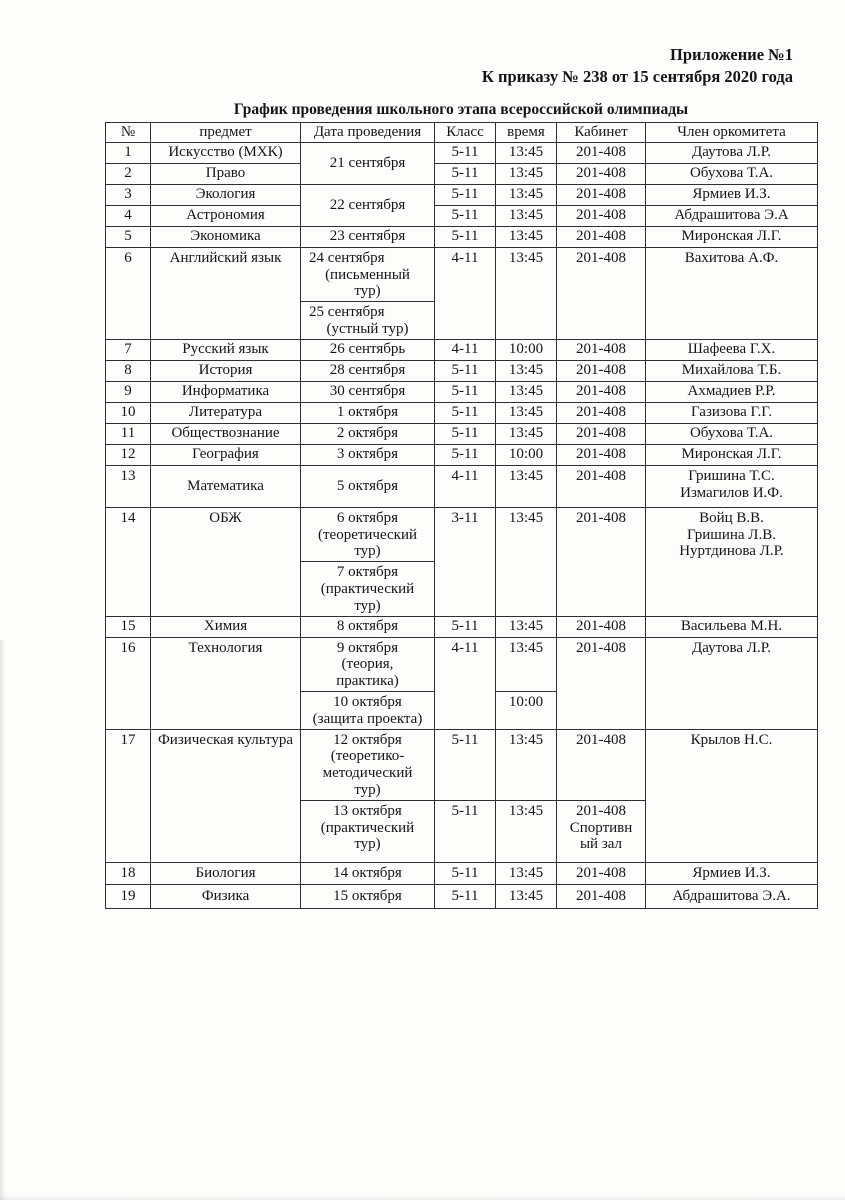 The height and width of the screenshot is (1200, 845). What do you see at coordinates (128, 194) in the screenshot?
I see `num-cell: 3` at bounding box center [128, 194].